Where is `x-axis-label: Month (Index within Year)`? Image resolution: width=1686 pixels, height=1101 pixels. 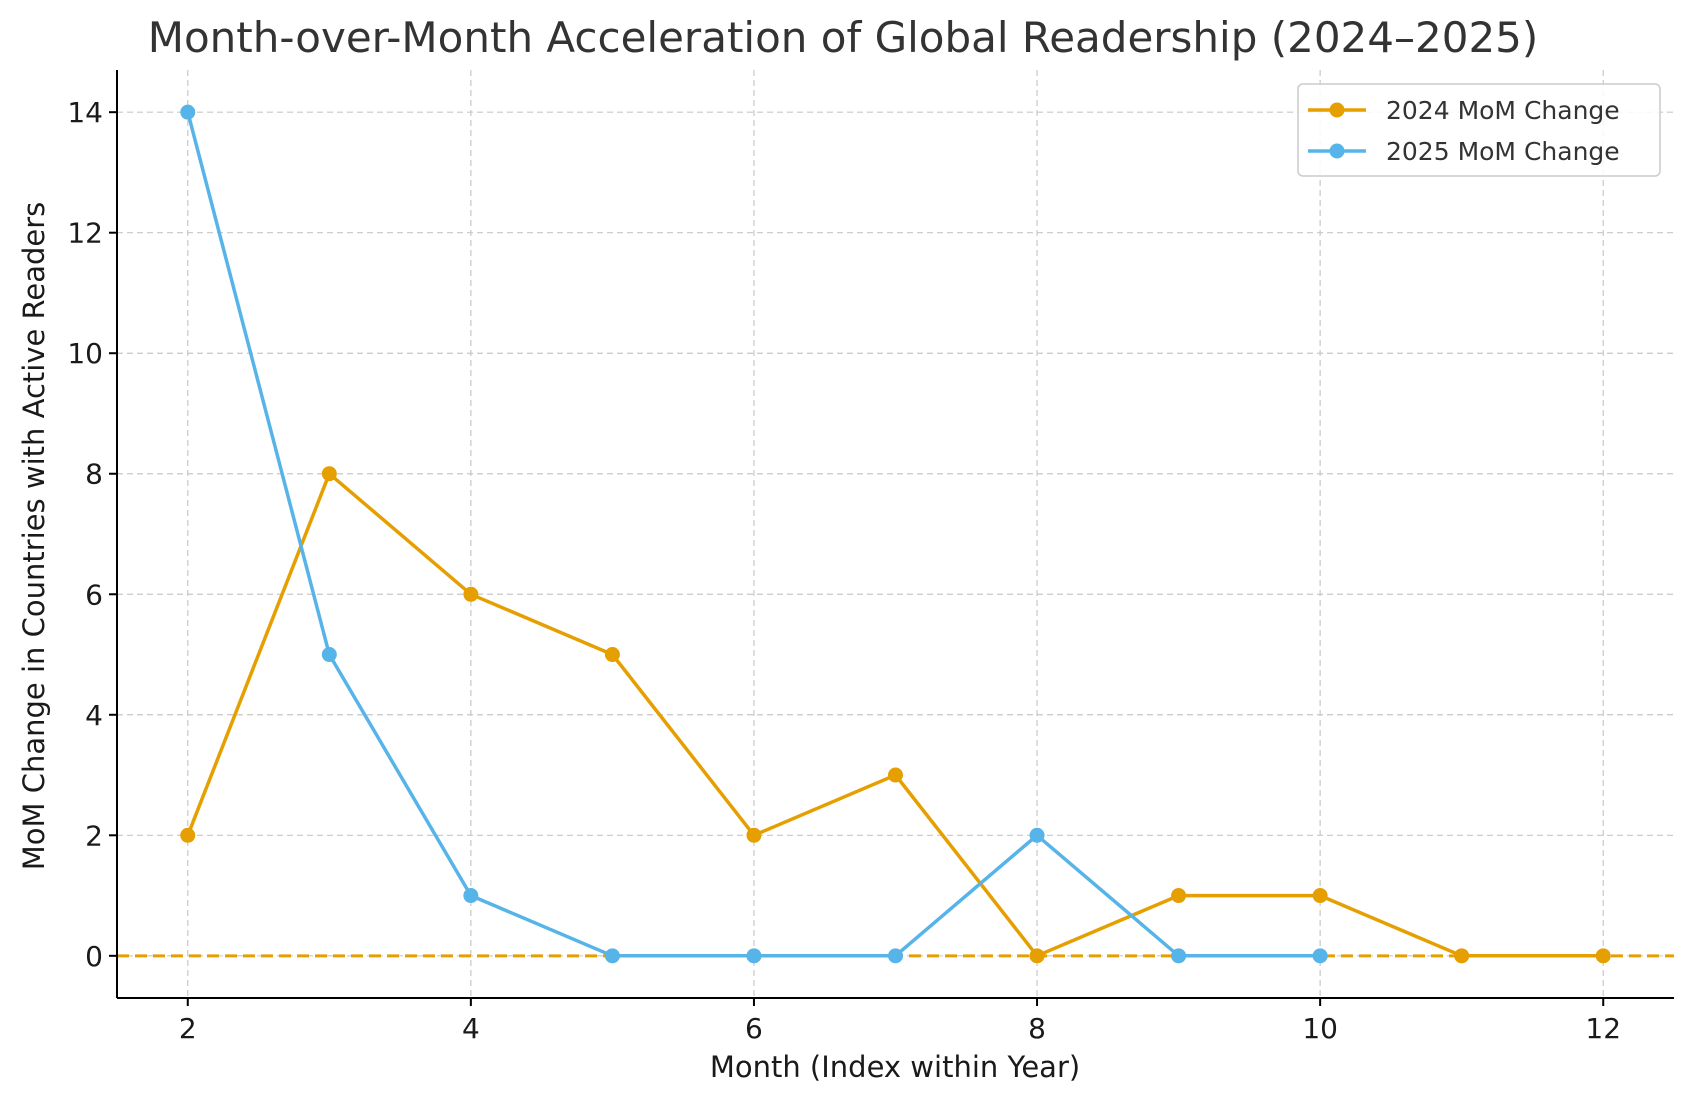
x-axis-label: Month (Index within Year) is located at coordinates (895, 1067).